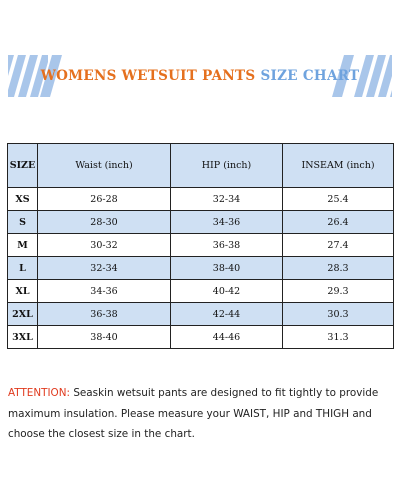 The image size is (400, 500). What do you see at coordinates (148, 76) in the screenshot?
I see `banner-title-main: WOMENS WETSUIT PANTS` at bounding box center [148, 76].